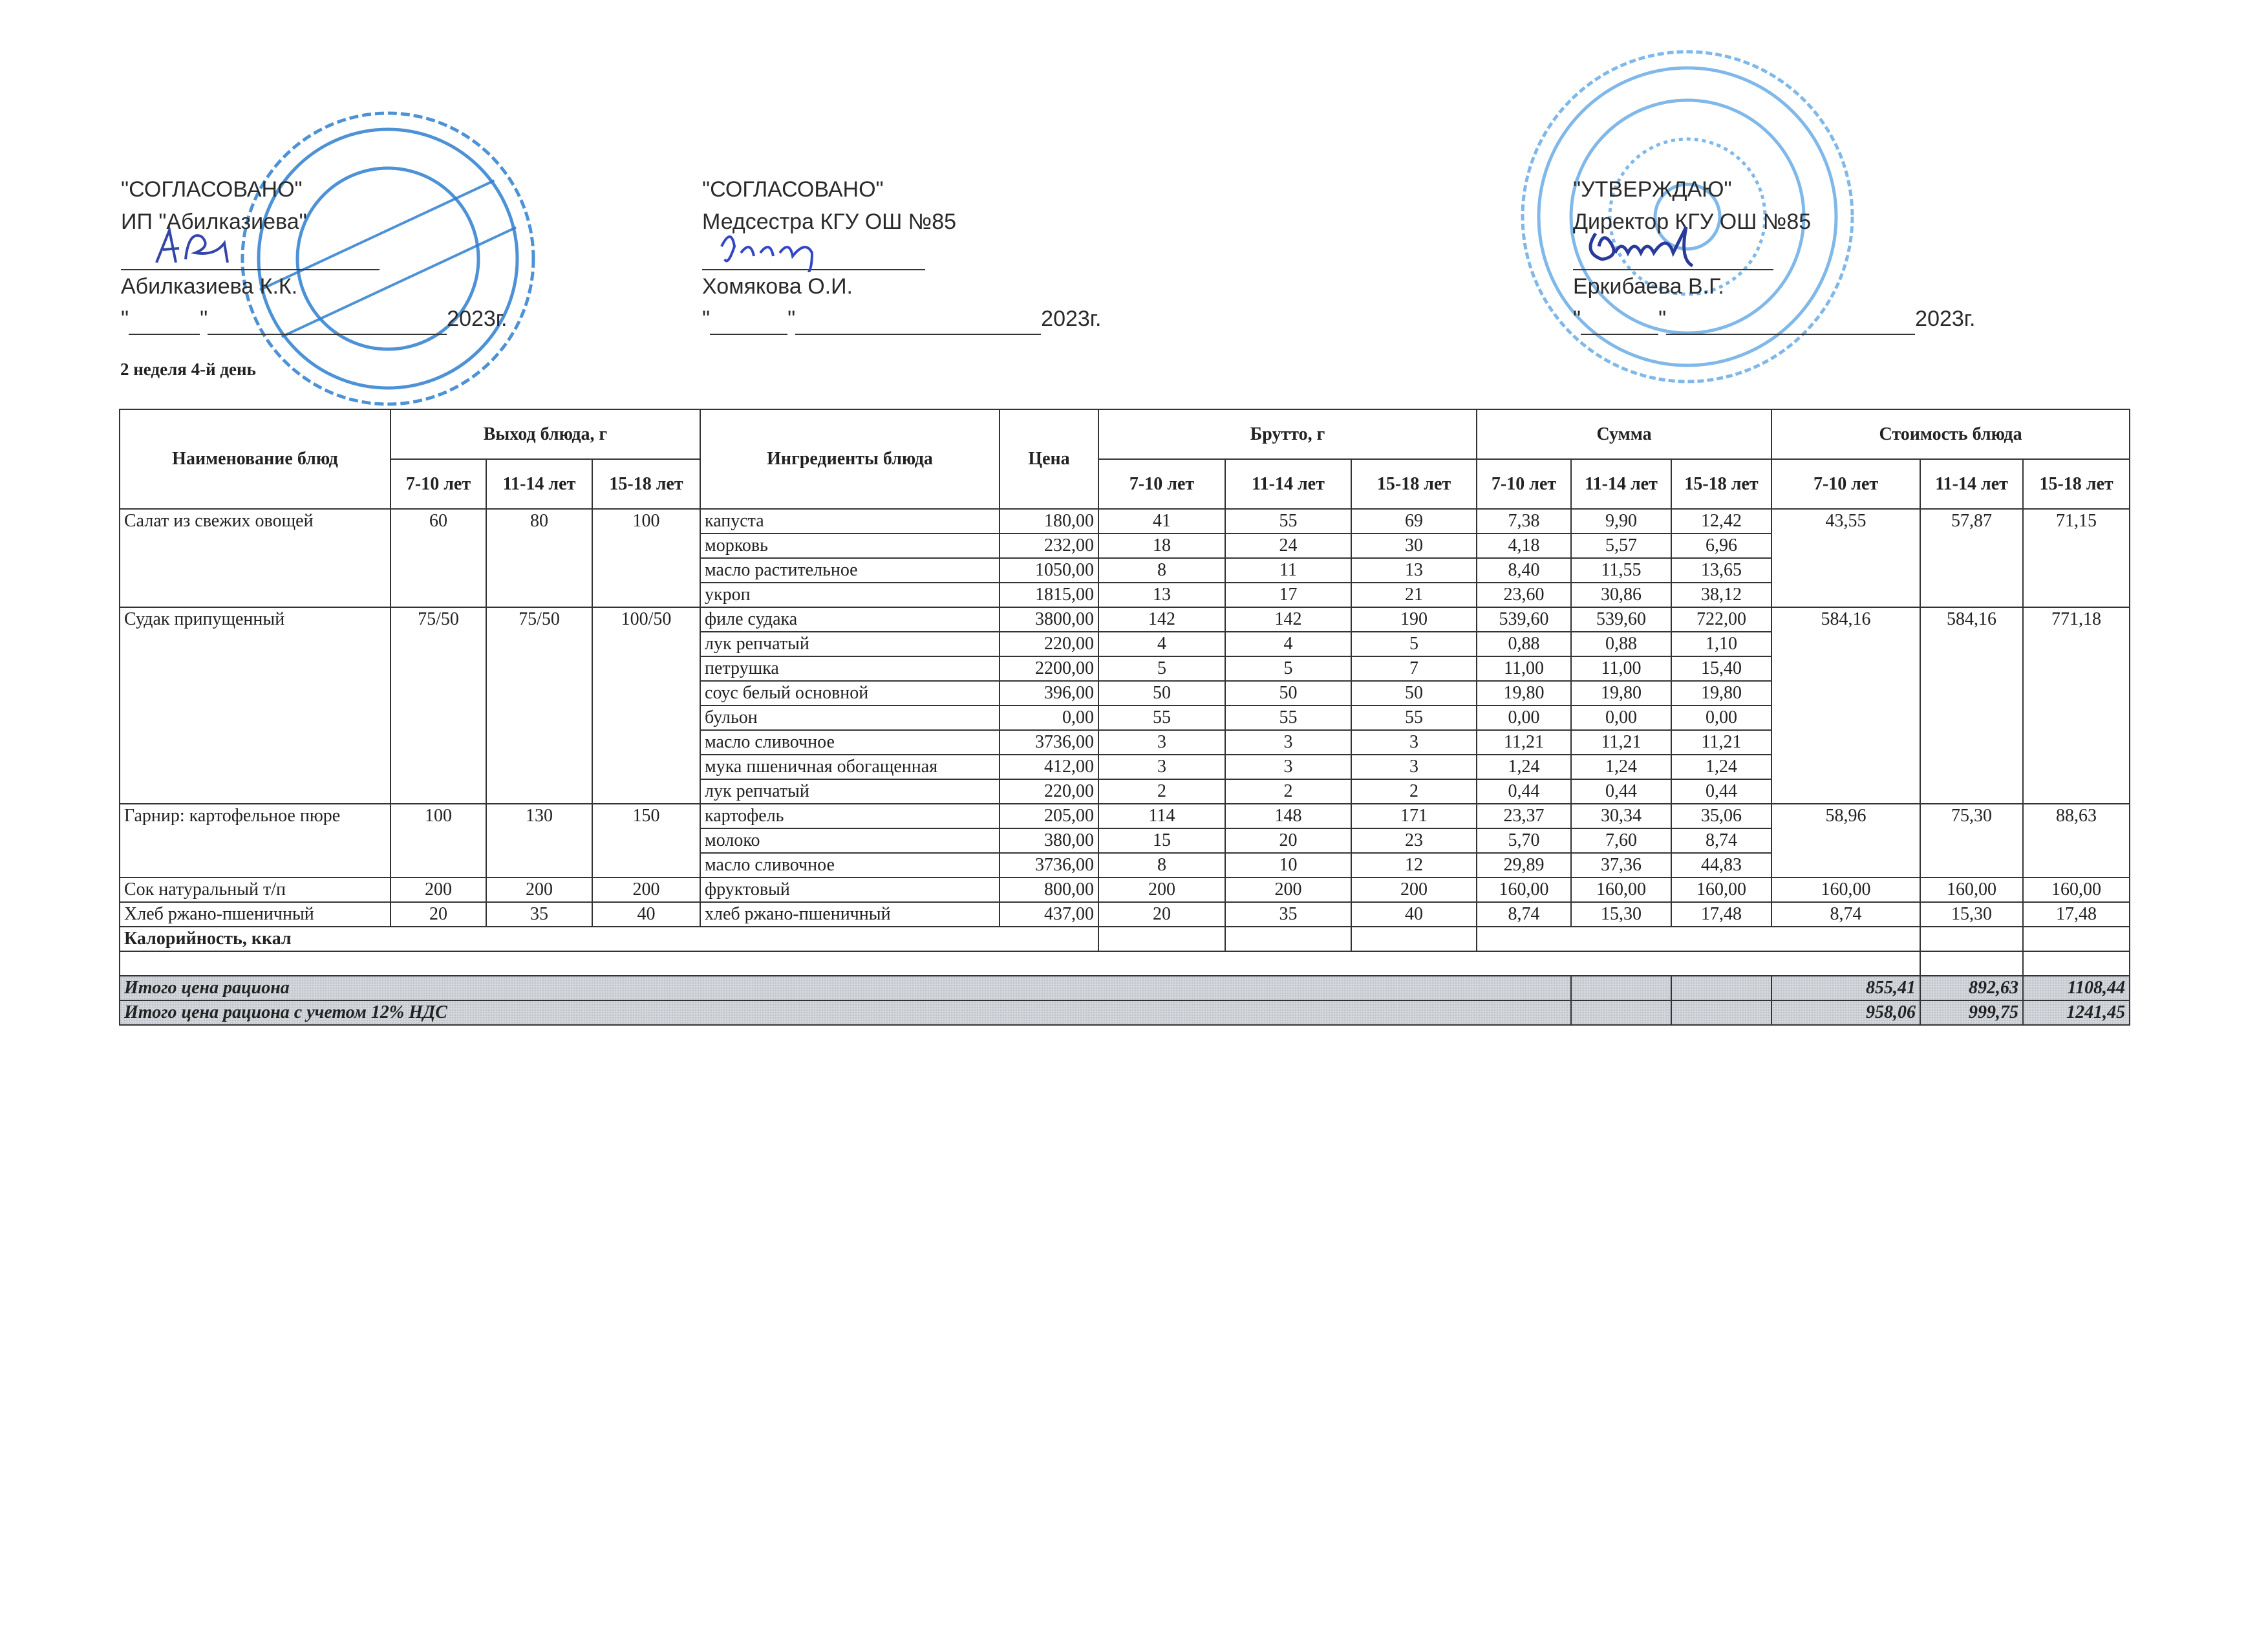  I want to click on ingredient-brutto: 8, so click(1162, 865).